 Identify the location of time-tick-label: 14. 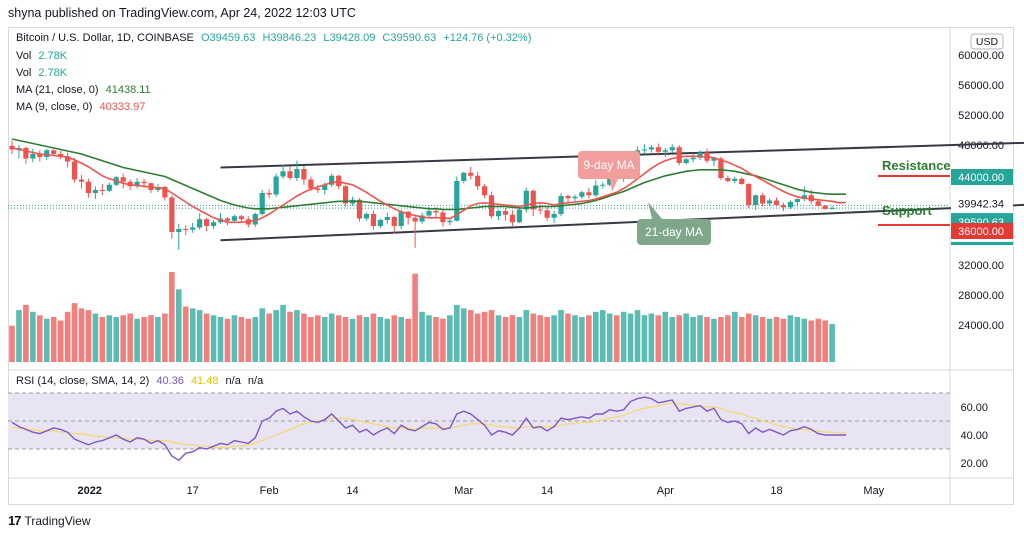
(352, 491).